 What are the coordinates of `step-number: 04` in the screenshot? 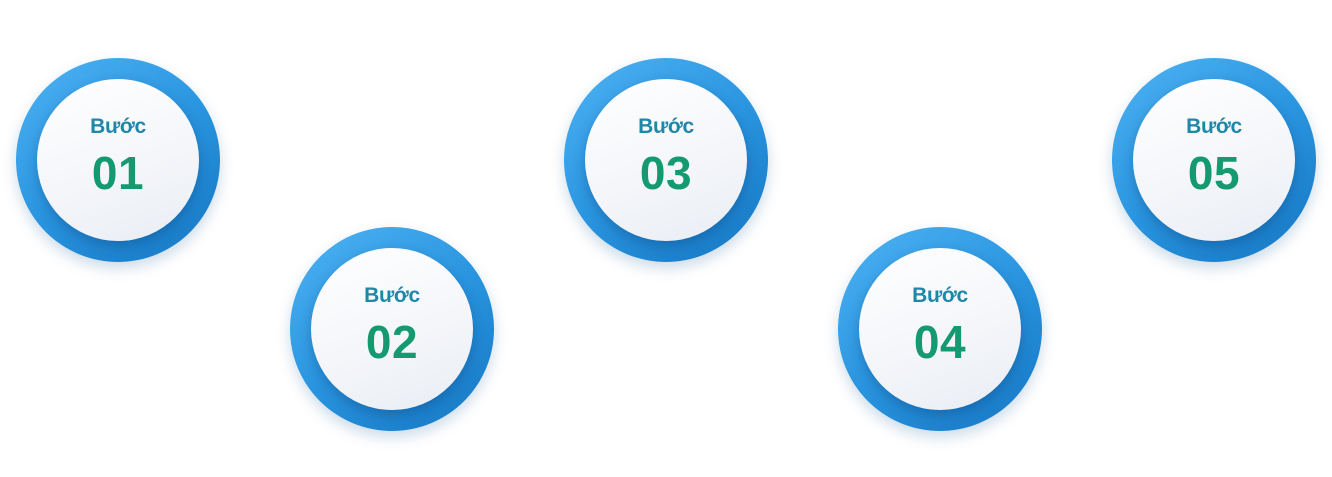 It's located at (940, 342).